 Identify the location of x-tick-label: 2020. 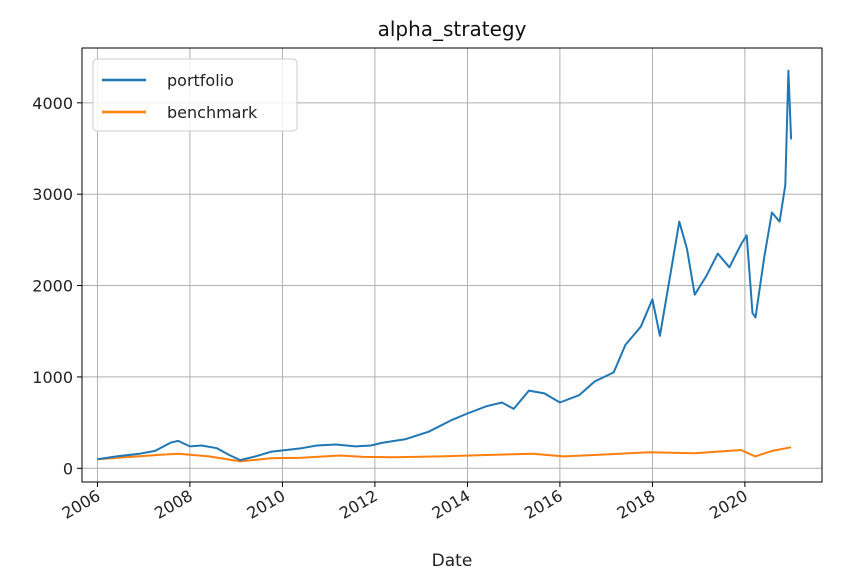
(728, 504).